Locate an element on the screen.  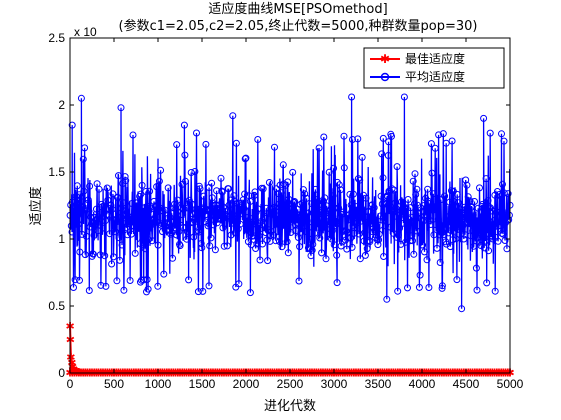
y-tick-label: 0 is located at coordinates (61, 373).